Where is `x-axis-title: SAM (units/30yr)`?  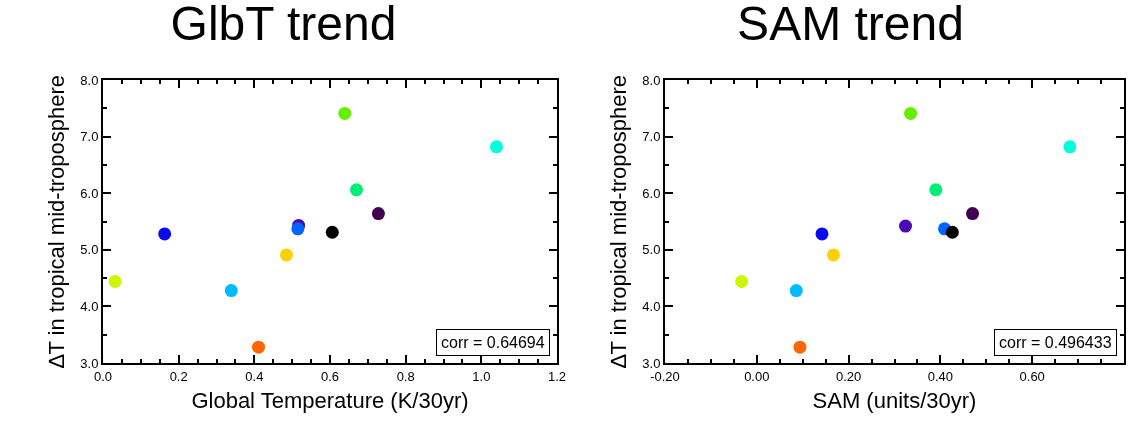 x-axis-title: SAM (units/30yr) is located at coordinates (894, 400).